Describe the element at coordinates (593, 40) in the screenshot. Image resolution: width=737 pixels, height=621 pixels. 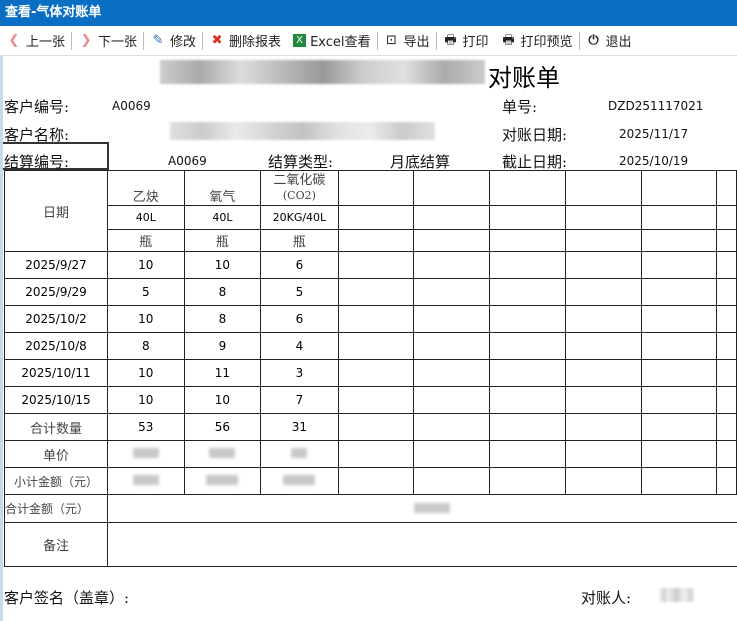
I see `power-icon: ⏻` at that location.